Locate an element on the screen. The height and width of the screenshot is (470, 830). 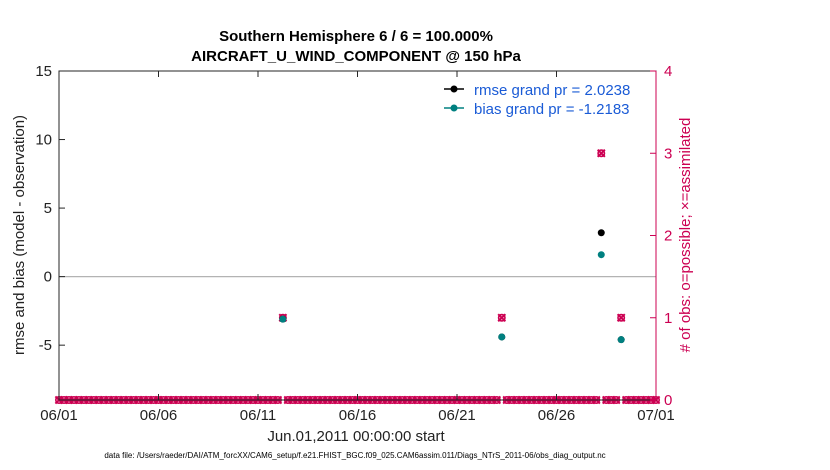
chart-title: Southern Hemisphere 6 / 6 = 100.000% is located at coordinates (356, 36).